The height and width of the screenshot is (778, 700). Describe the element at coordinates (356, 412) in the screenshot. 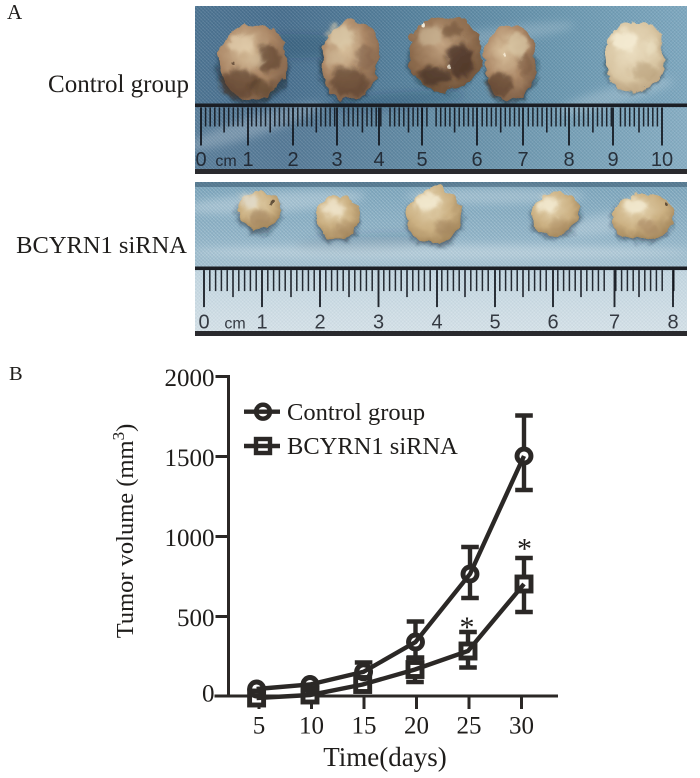

I see `svg-text: Control group` at that location.